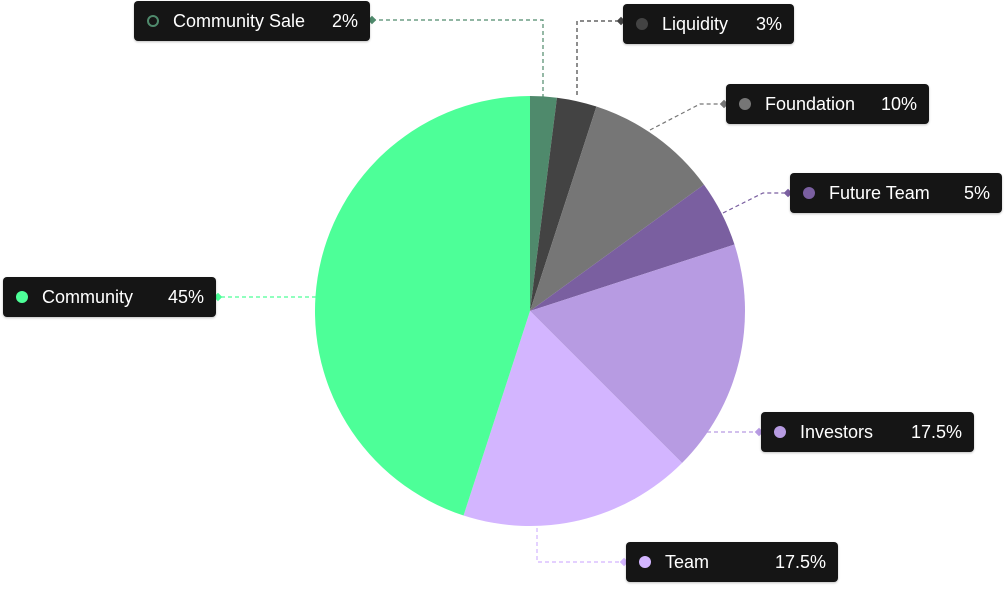 This screenshot has height=616, width=1007. I want to click on callout-team: Team 17.5%, so click(732, 562).